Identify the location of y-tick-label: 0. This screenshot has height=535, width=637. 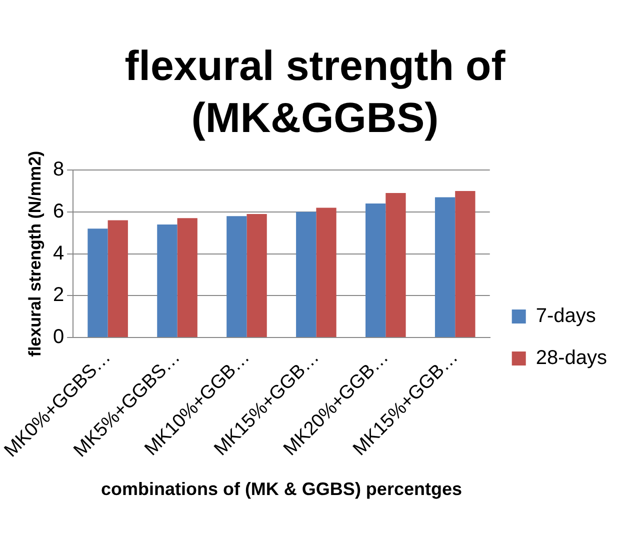
(58, 337).